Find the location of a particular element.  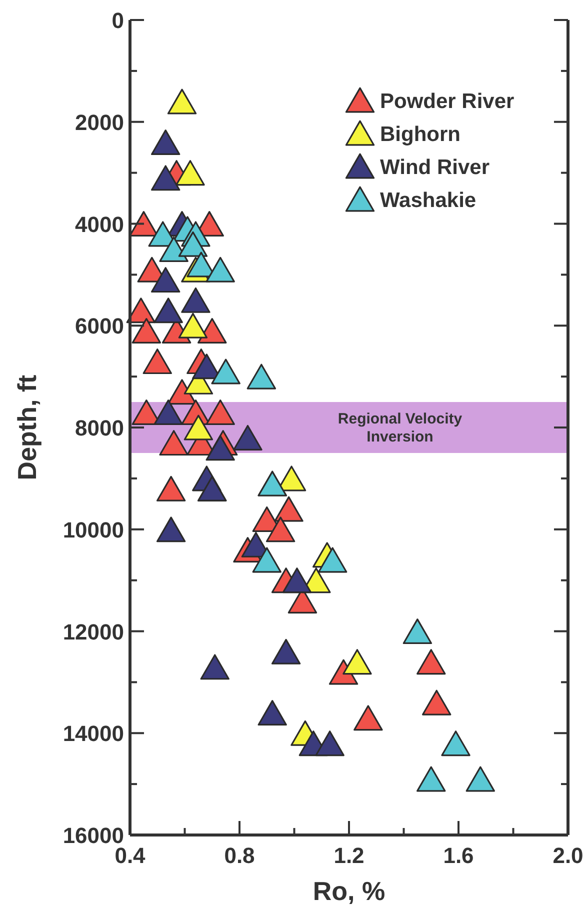

y-tick-label: 12000 is located at coordinates (93, 631).